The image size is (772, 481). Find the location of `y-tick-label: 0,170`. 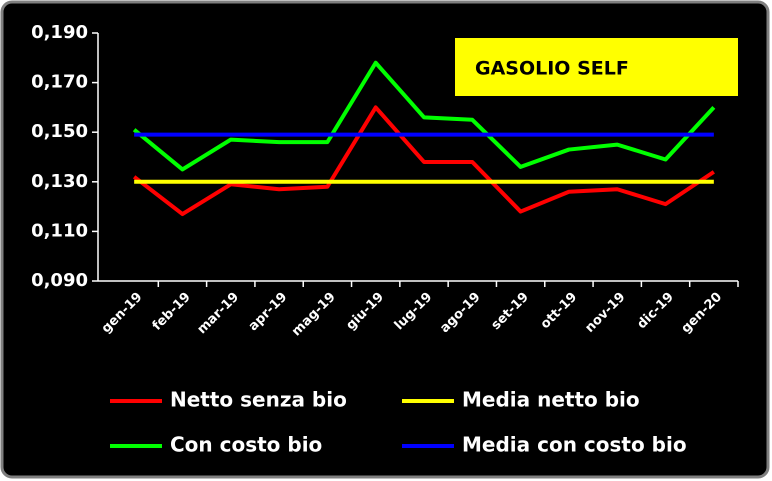

y-tick-label: 0,170 is located at coordinates (59, 82).